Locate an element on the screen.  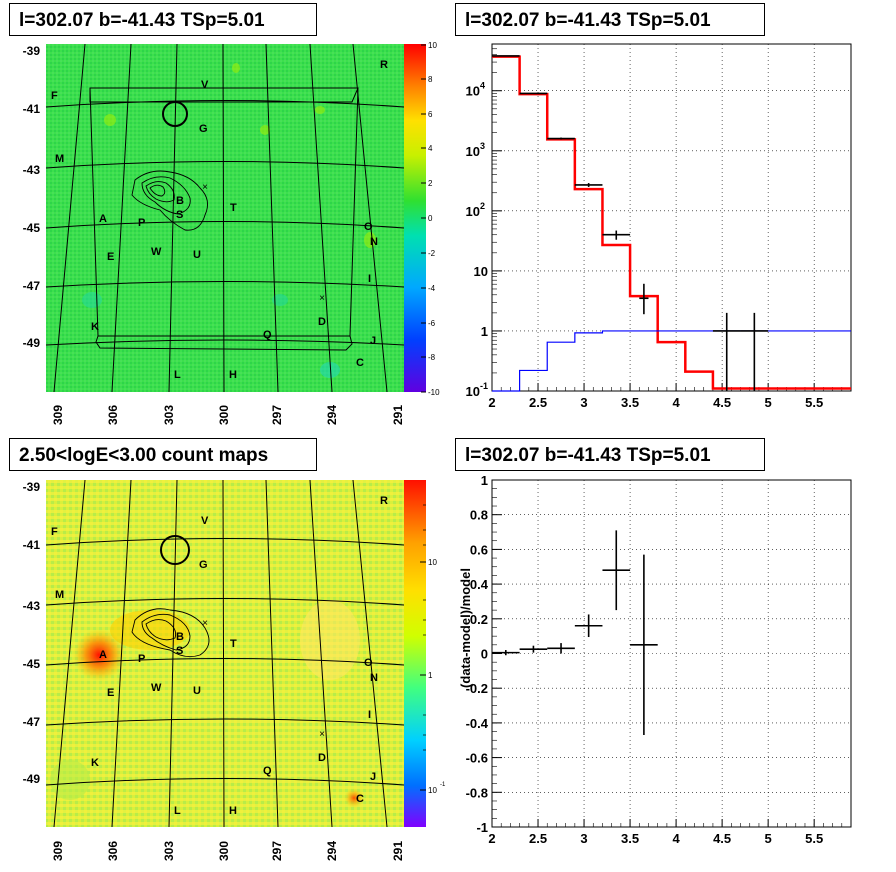
lon-tick-label: 303 is located at coordinates (169, 415).